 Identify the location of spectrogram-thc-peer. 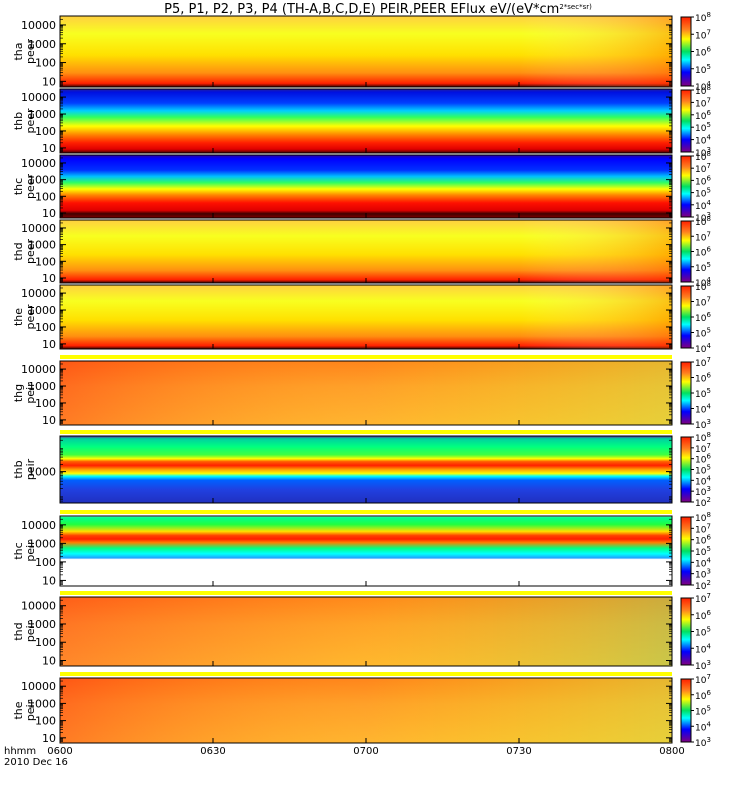
(366, 186).